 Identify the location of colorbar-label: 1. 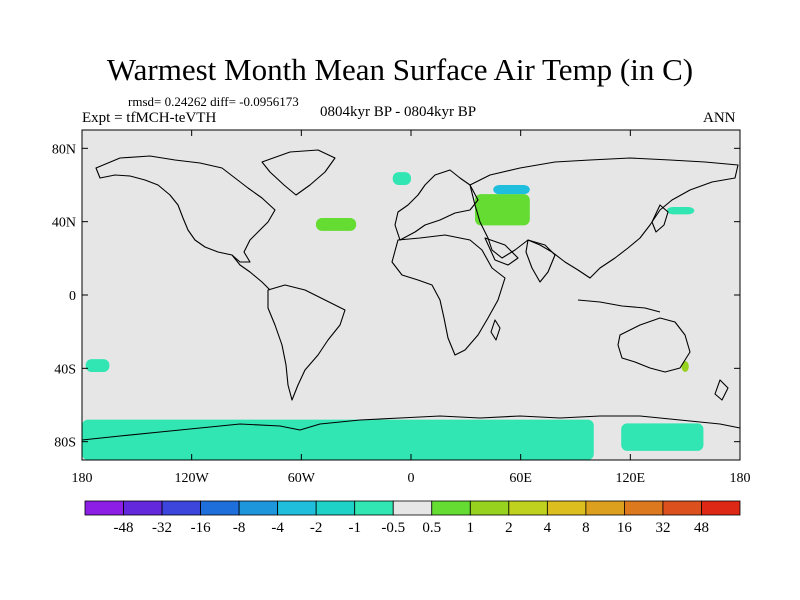
(471, 528).